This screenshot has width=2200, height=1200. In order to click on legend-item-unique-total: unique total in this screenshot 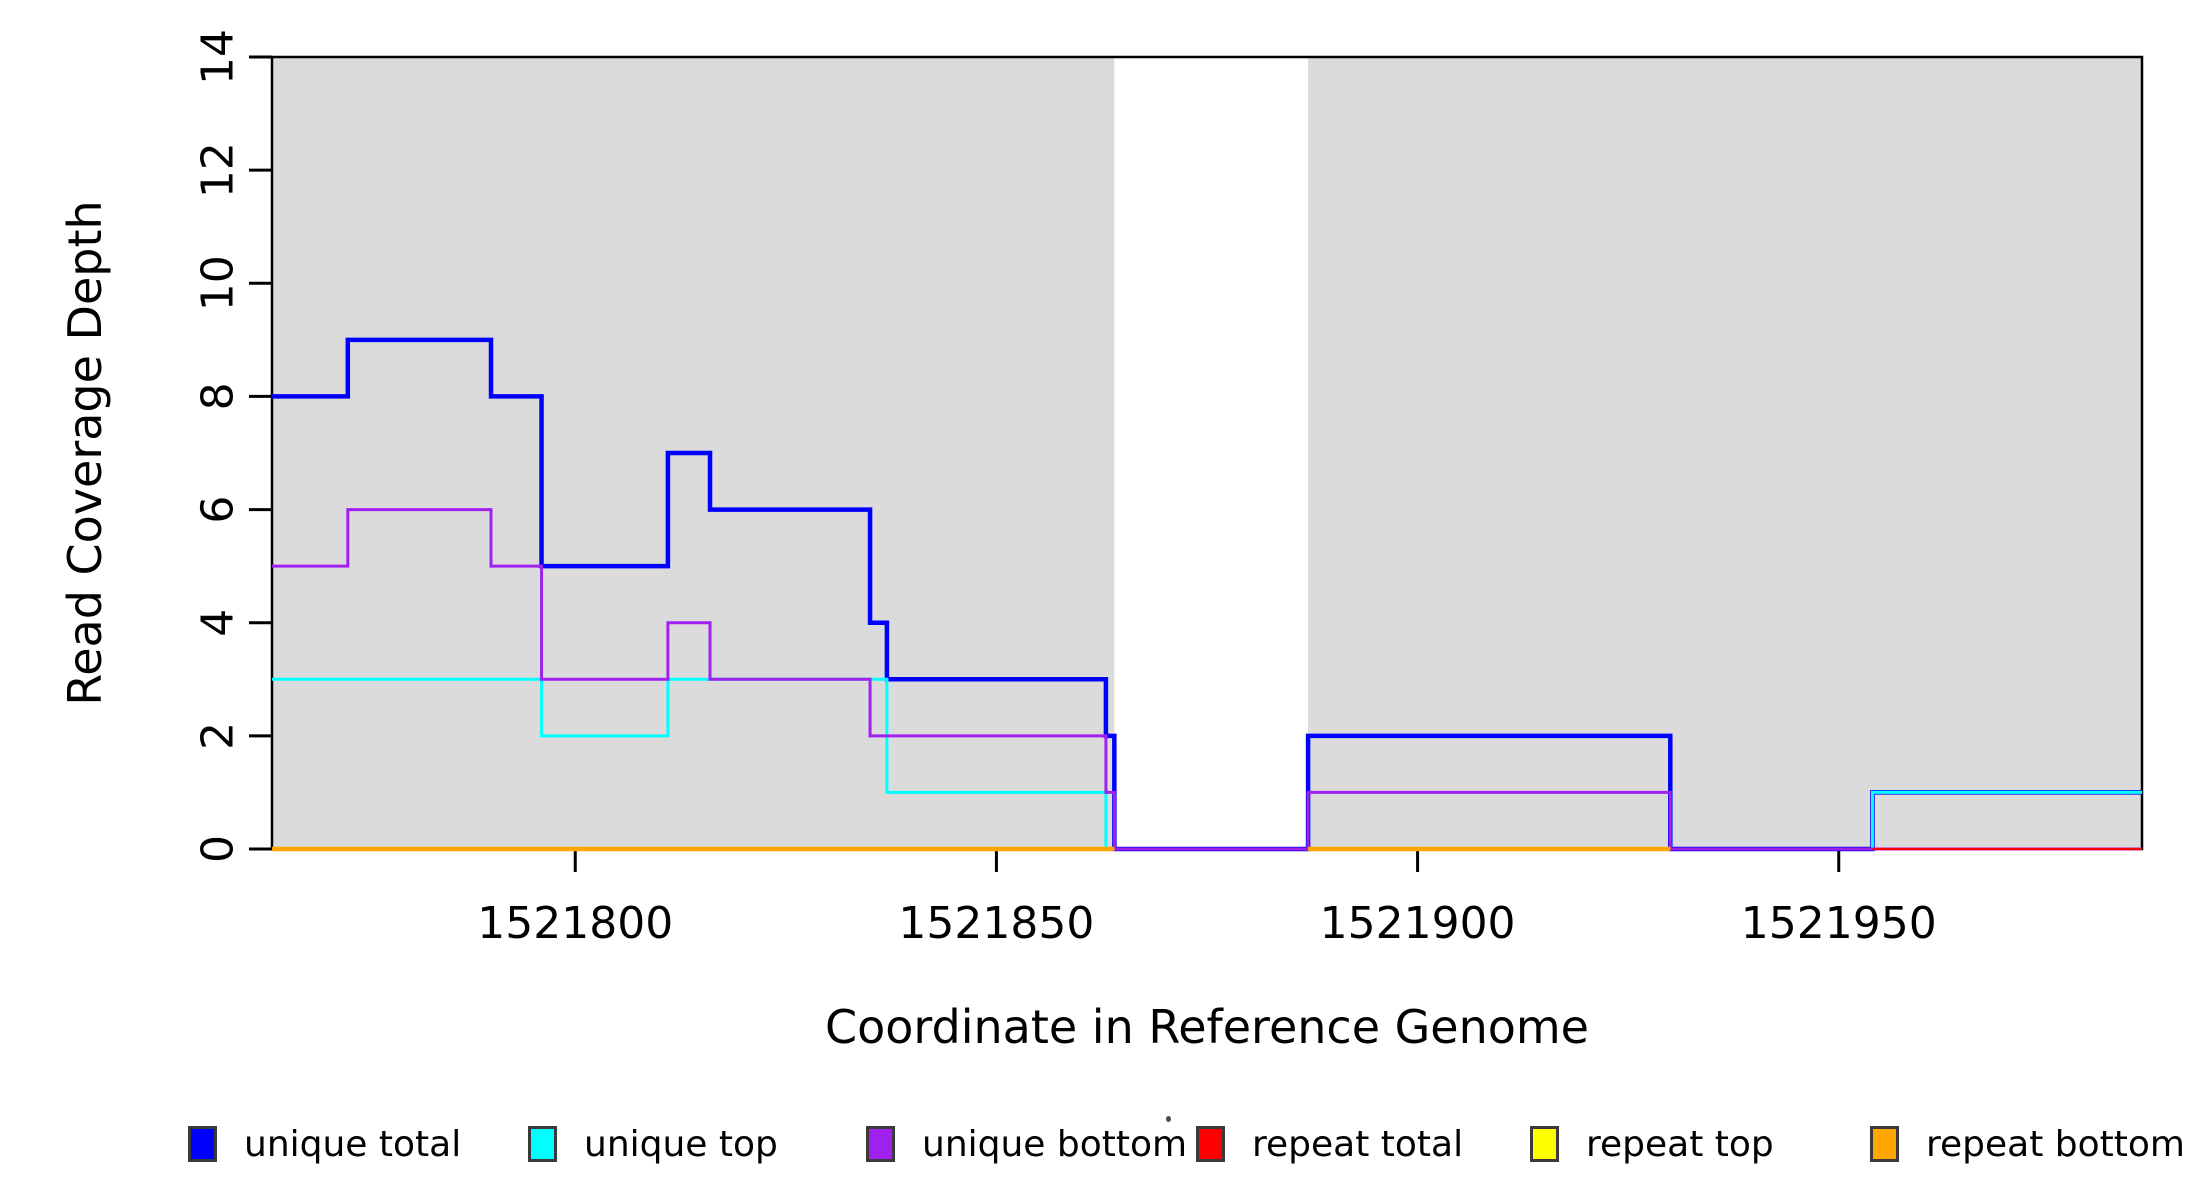, I will do `click(324, 1144)`.